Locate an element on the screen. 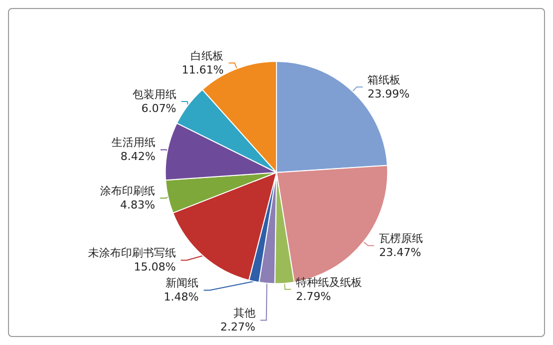  slice-label: 瓦楞原纸 is located at coordinates (401, 239).